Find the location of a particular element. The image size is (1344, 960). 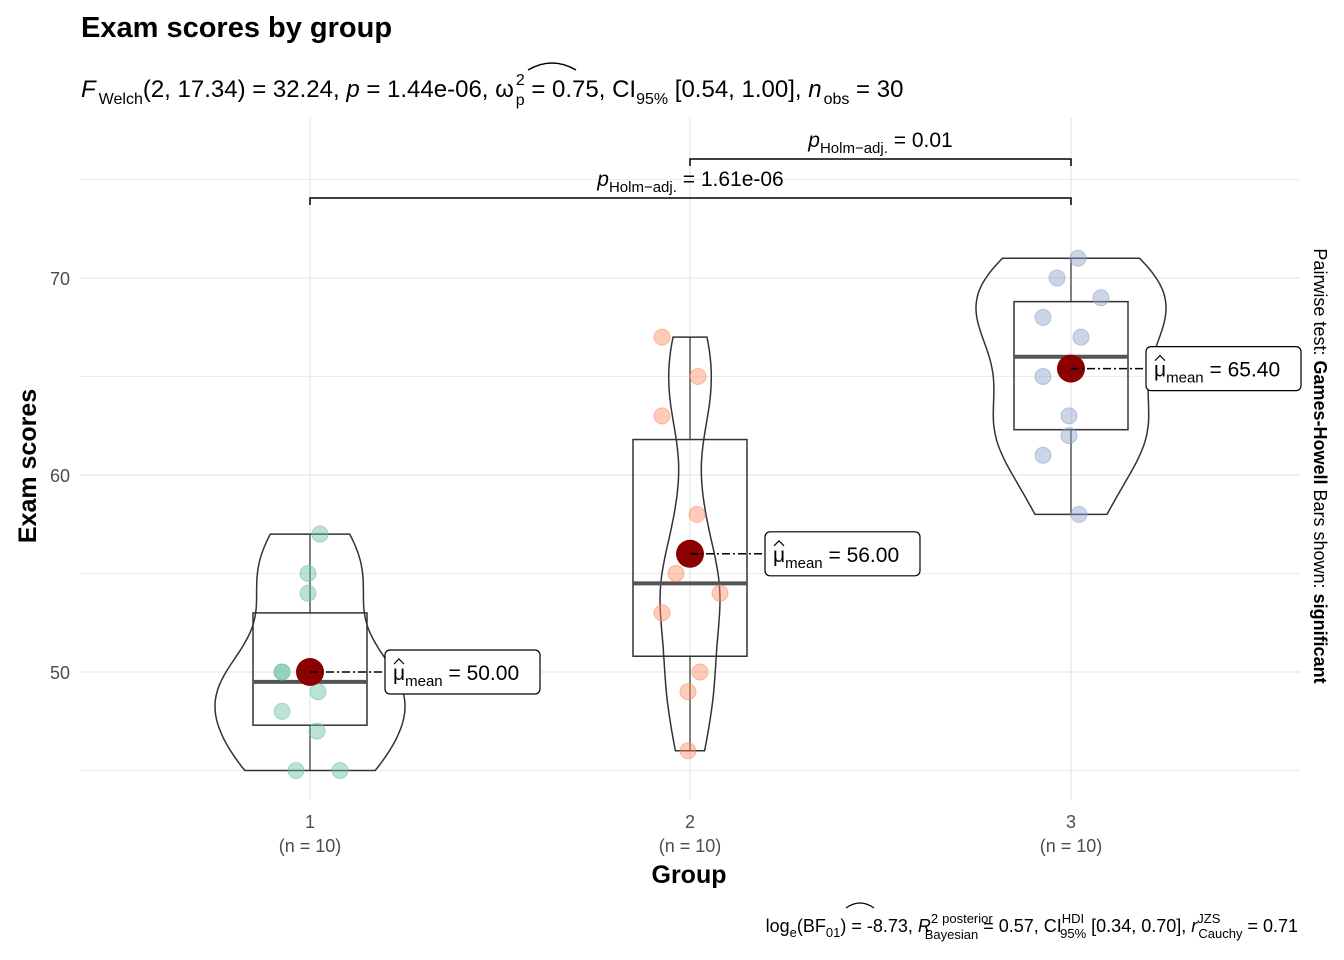

y-axis-ticks: 50 60 70 is located at coordinates (60, 476).